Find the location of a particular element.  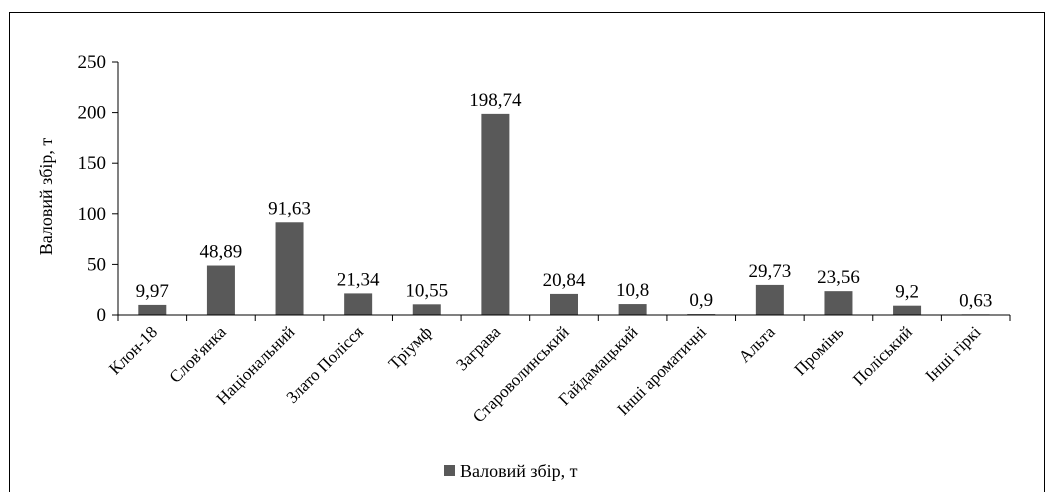

y-tick-label: 50 is located at coordinates (96, 264).